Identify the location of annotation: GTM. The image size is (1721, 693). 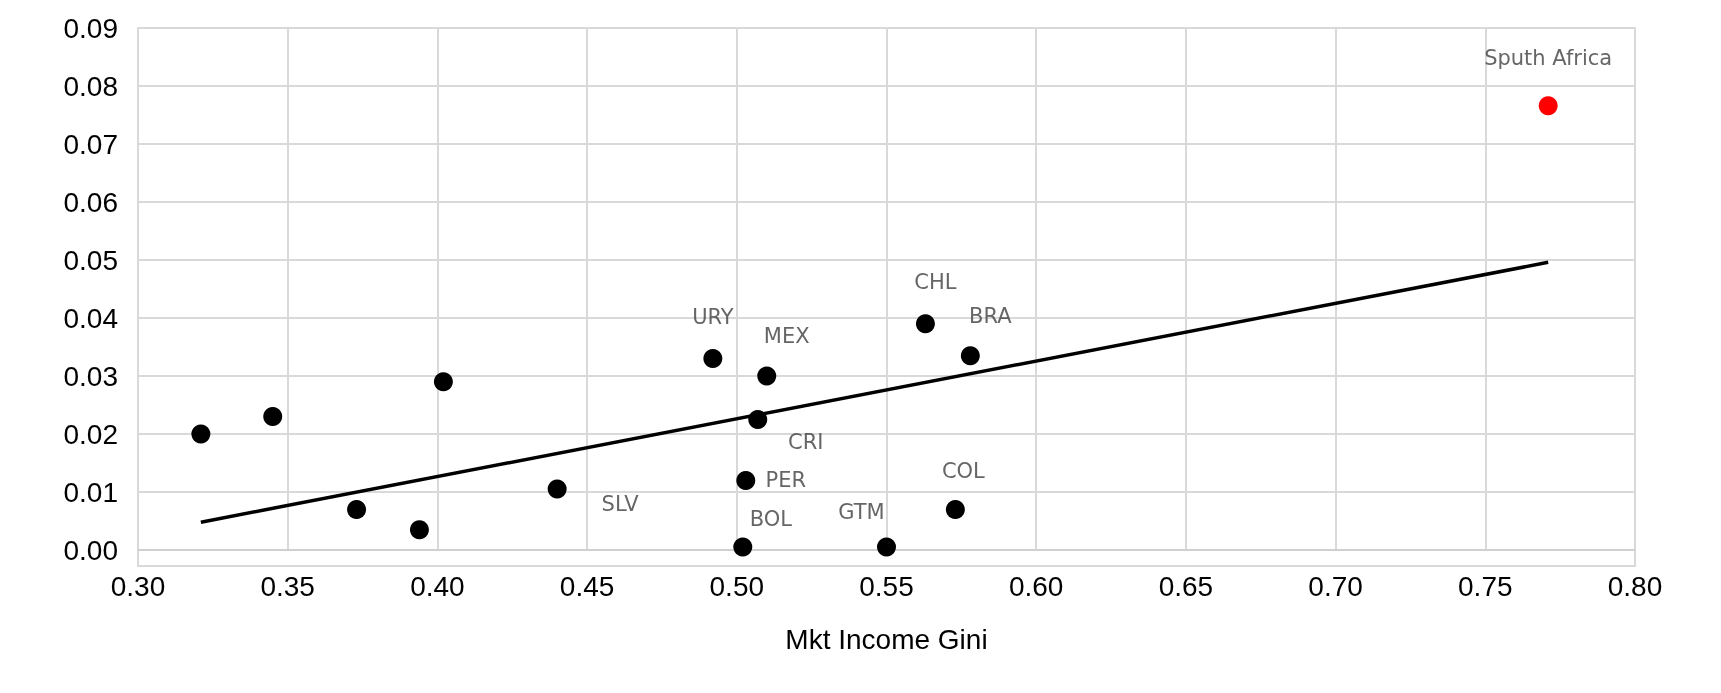
(861, 512).